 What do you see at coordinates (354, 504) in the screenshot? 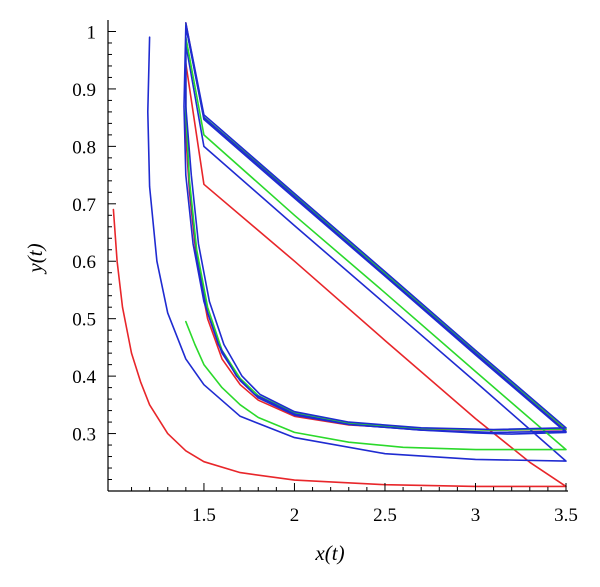
I see `x-axis-ticks: 1.5 2 2.5 3 3.5` at bounding box center [354, 504].